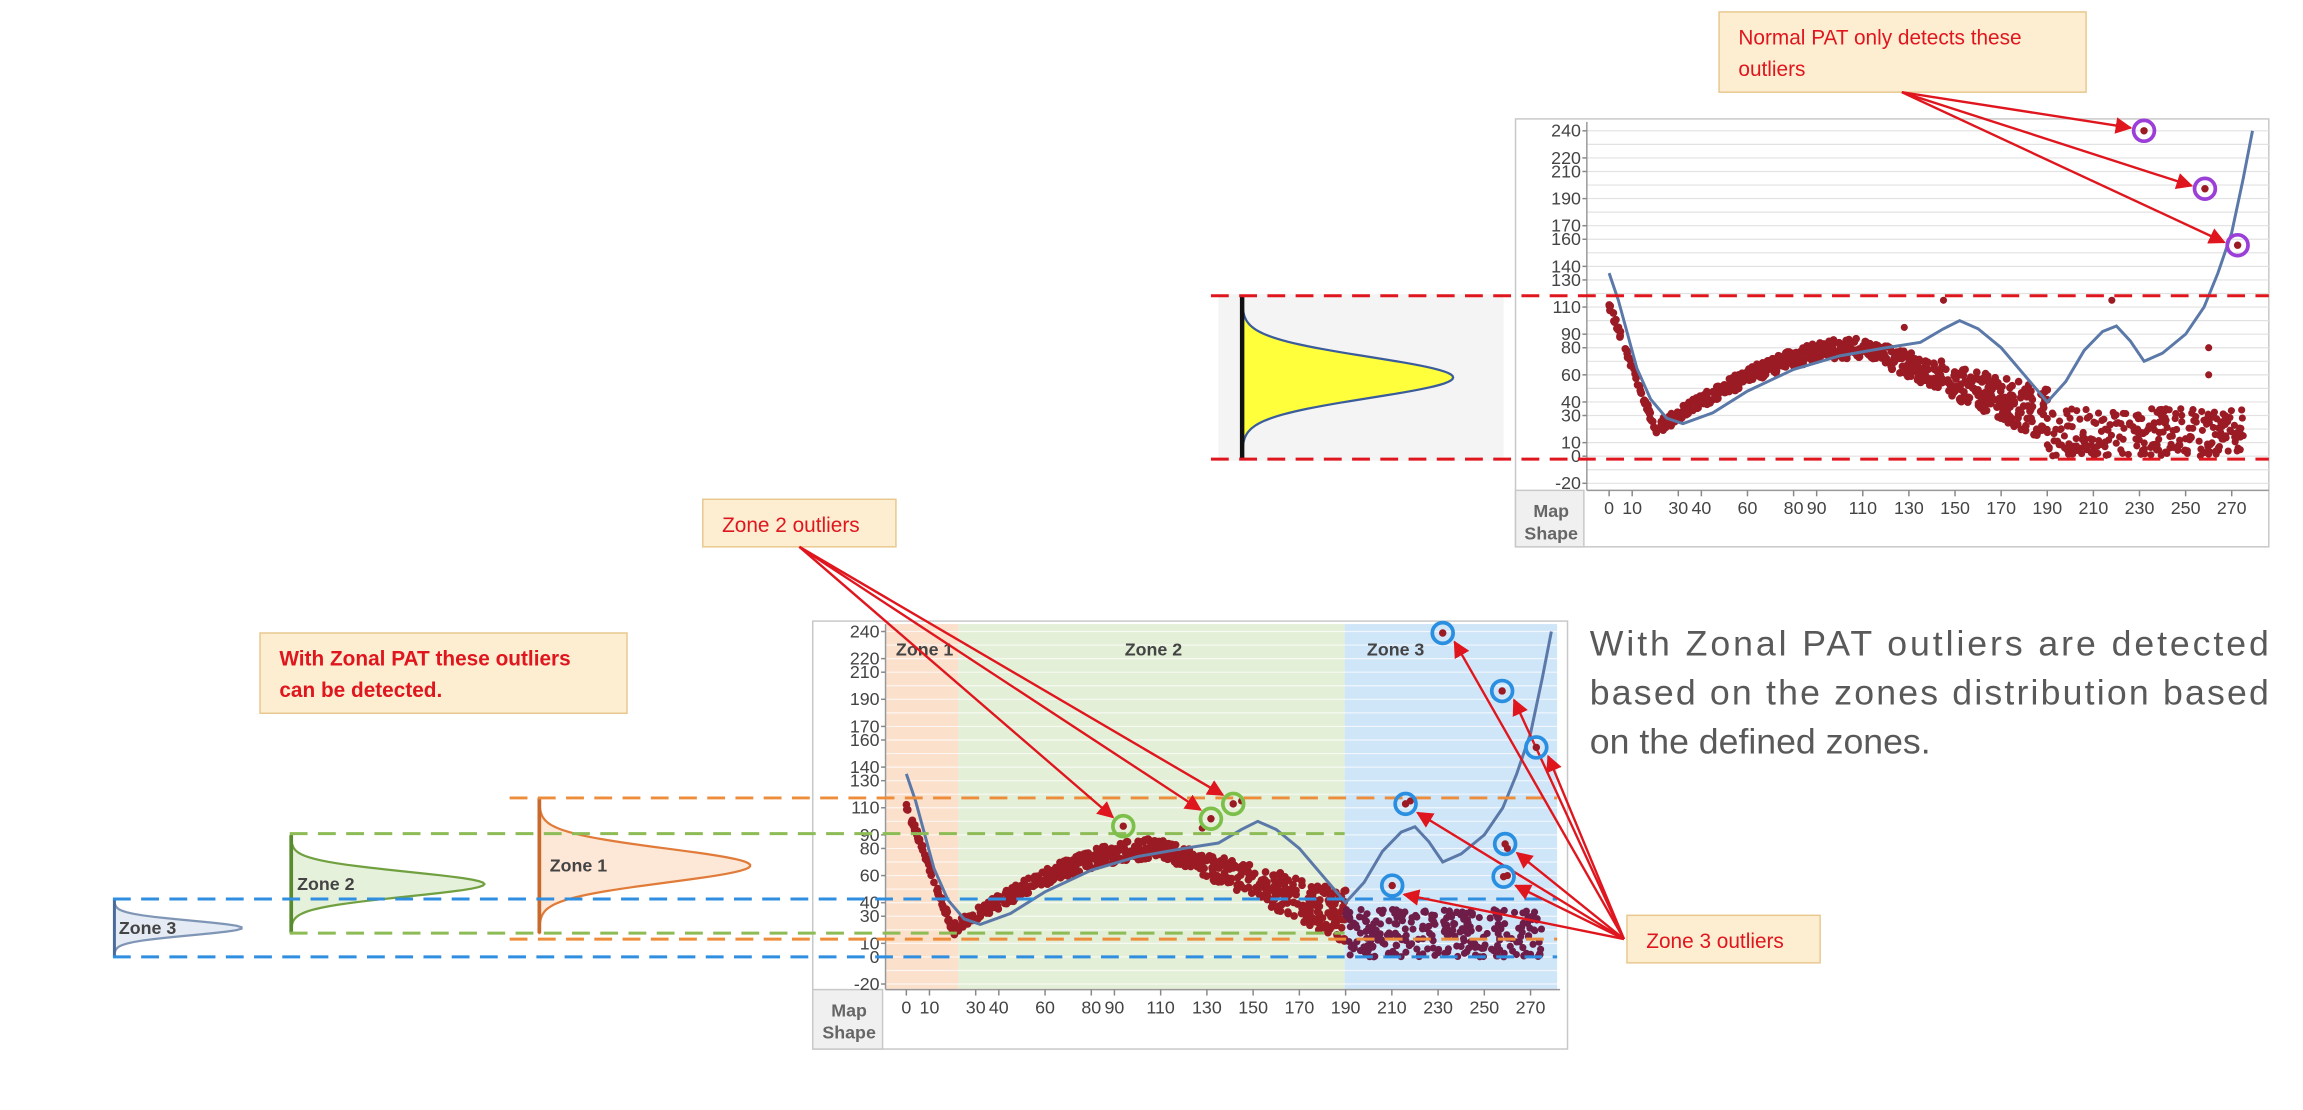 The image size is (2303, 1110). Describe the element at coordinates (443, 673) in the screenshot. I see `callout-box` at that location.